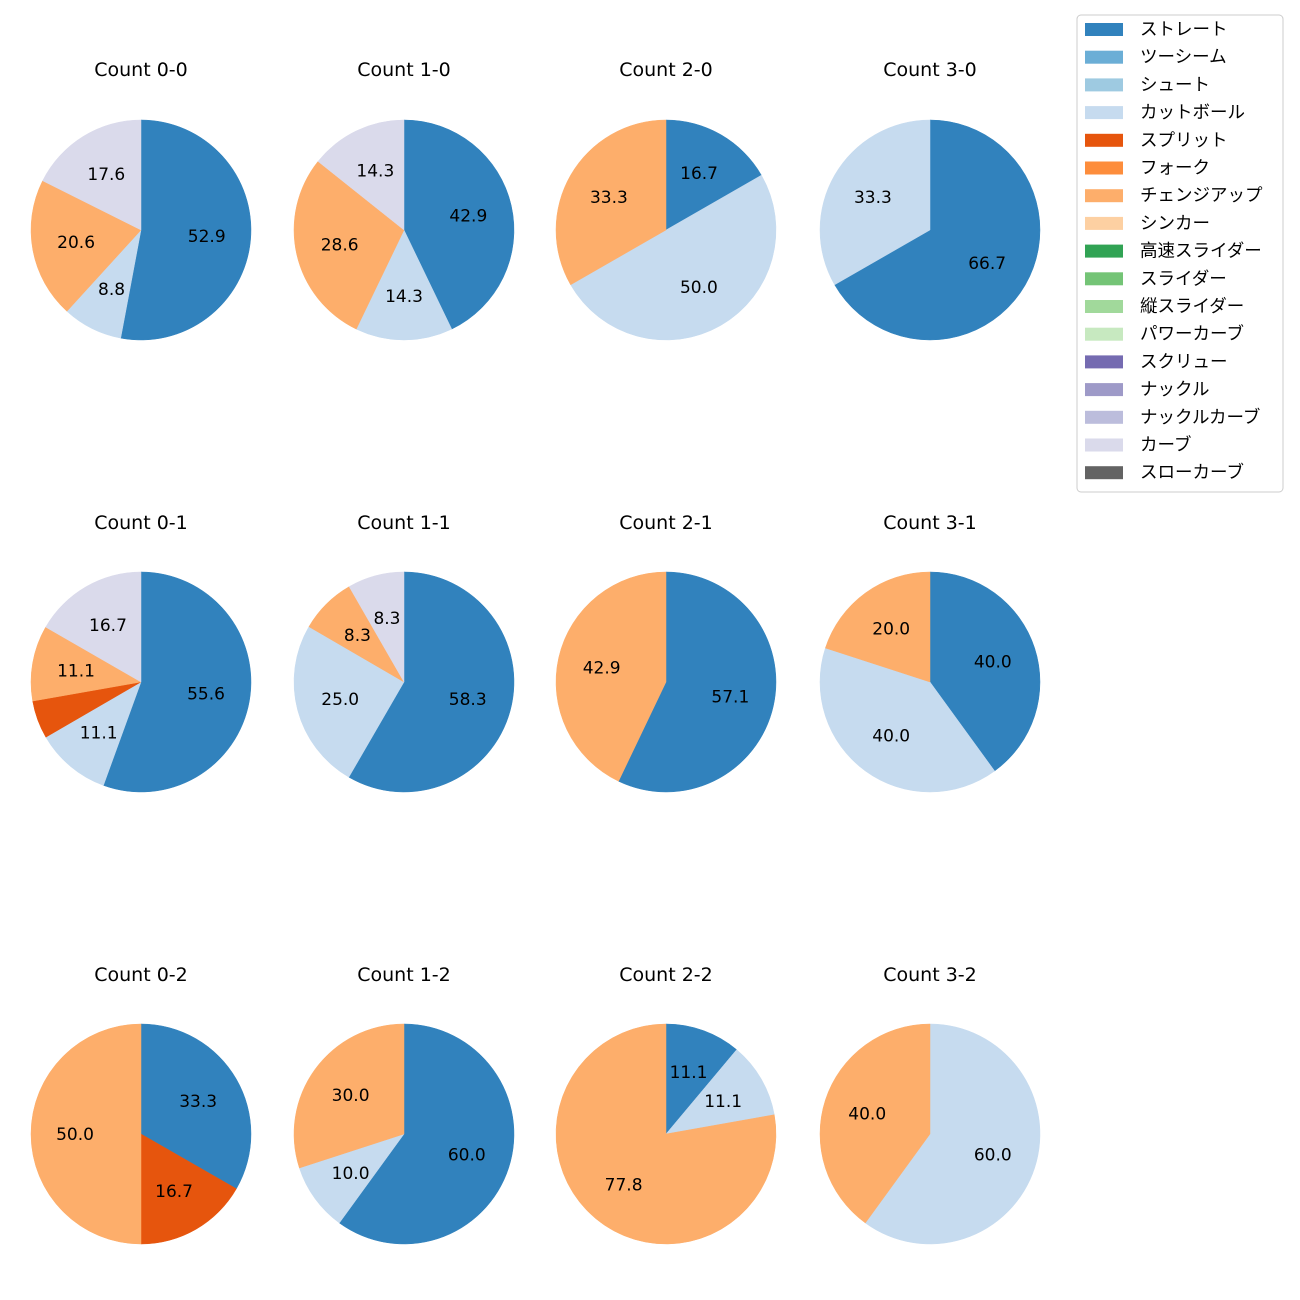 The width and height of the screenshot is (1300, 1300). I want to click on chart-title: Count 2-1, so click(666, 523).